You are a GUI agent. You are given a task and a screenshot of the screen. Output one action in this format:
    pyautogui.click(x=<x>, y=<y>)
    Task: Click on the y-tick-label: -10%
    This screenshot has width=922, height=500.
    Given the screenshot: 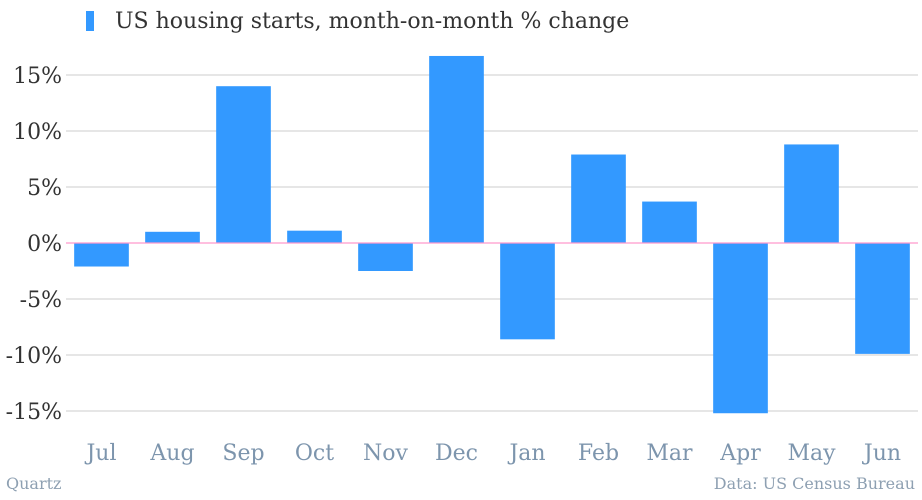 What is the action you would take?
    pyautogui.click(x=34, y=356)
    